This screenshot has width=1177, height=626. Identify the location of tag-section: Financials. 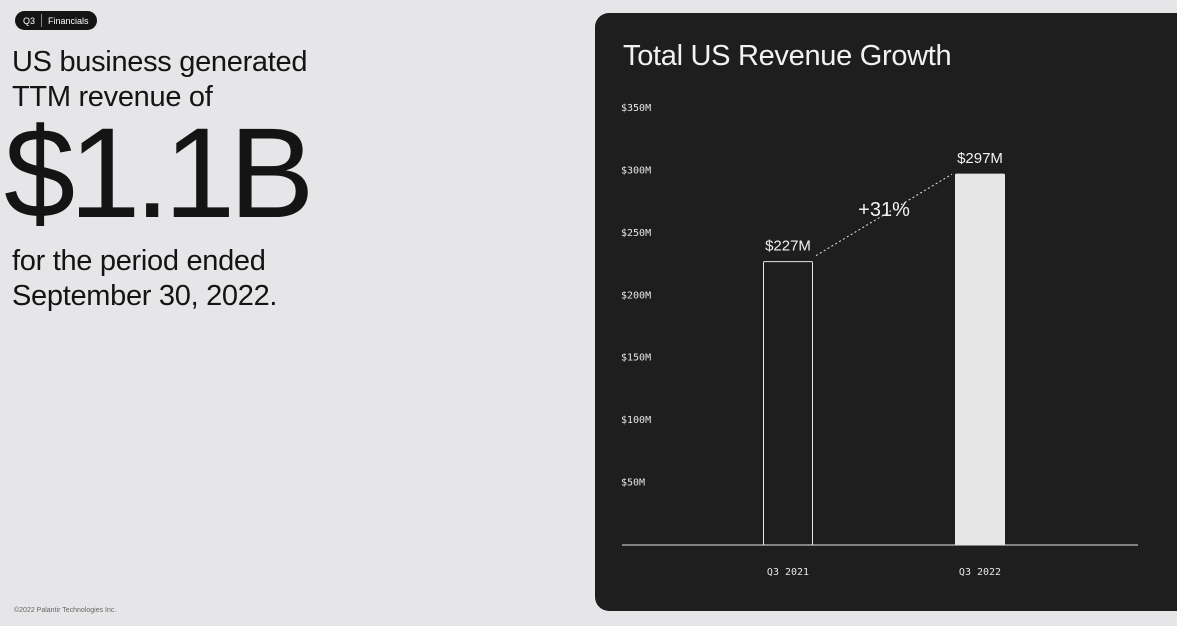
(68, 20).